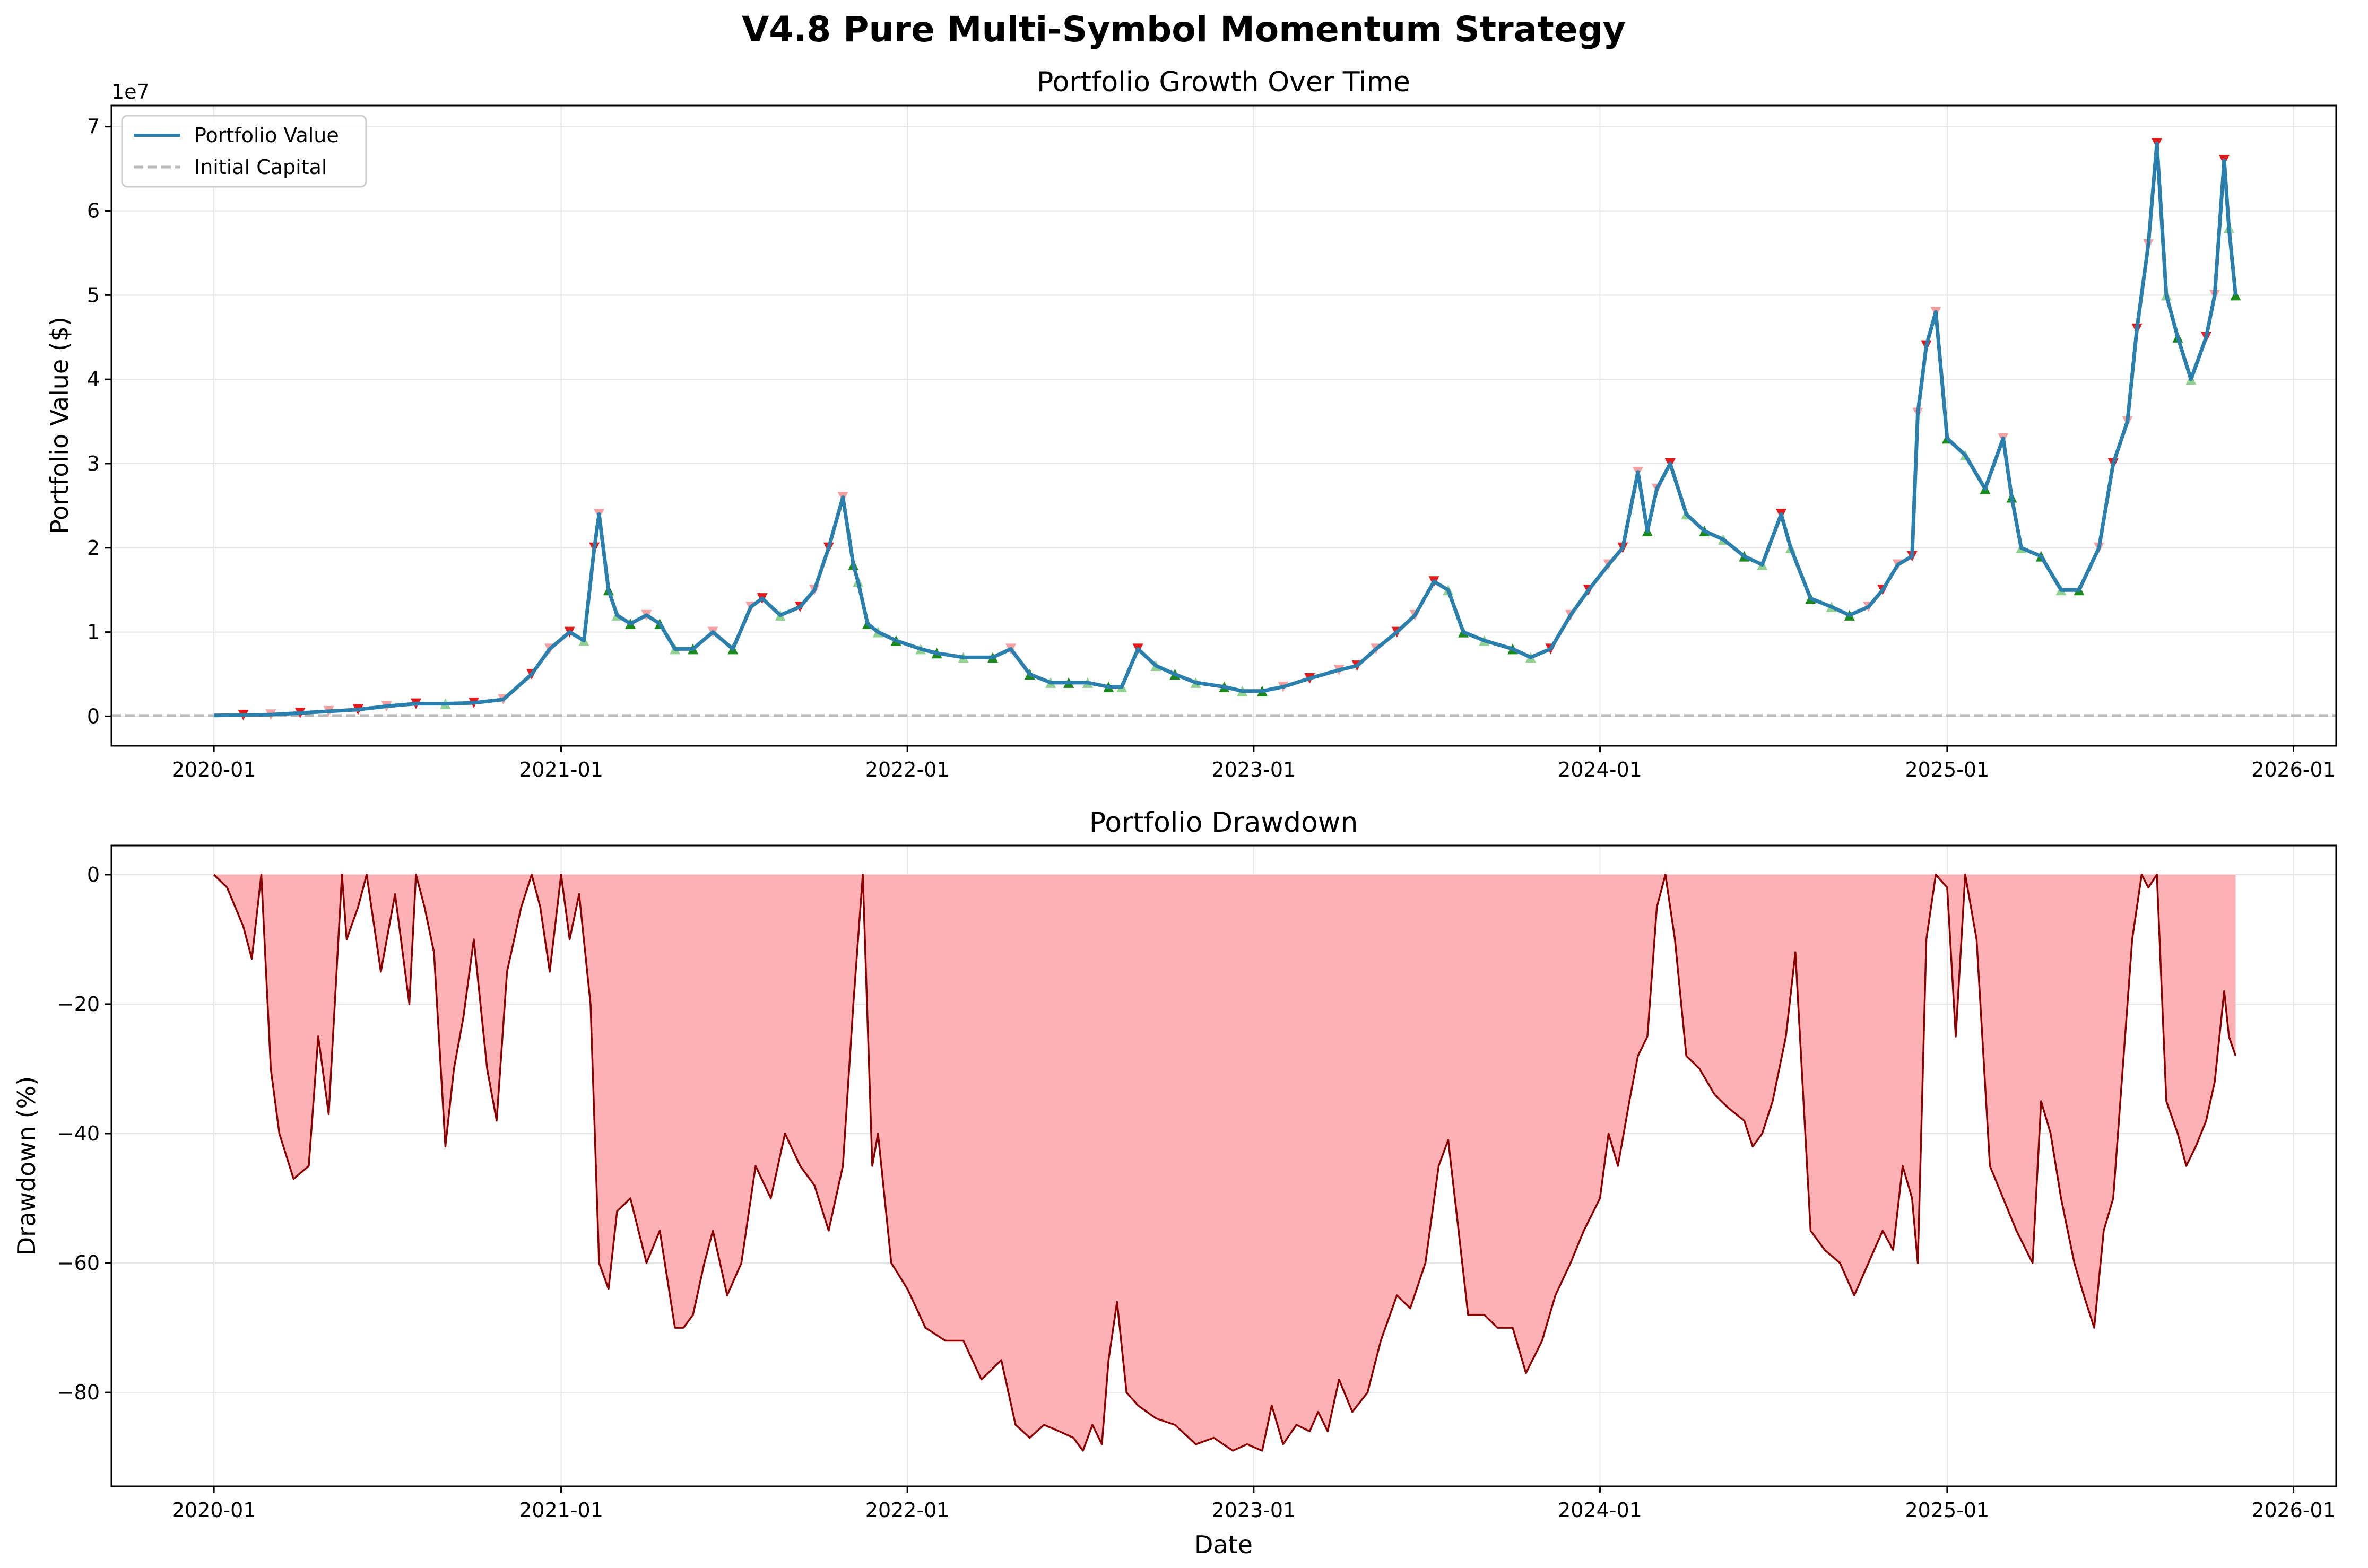 This screenshot has height=1568, width=2368. Describe the element at coordinates (1223, 1544) in the screenshot. I see `drawdown-x-axis-label: Date` at that location.